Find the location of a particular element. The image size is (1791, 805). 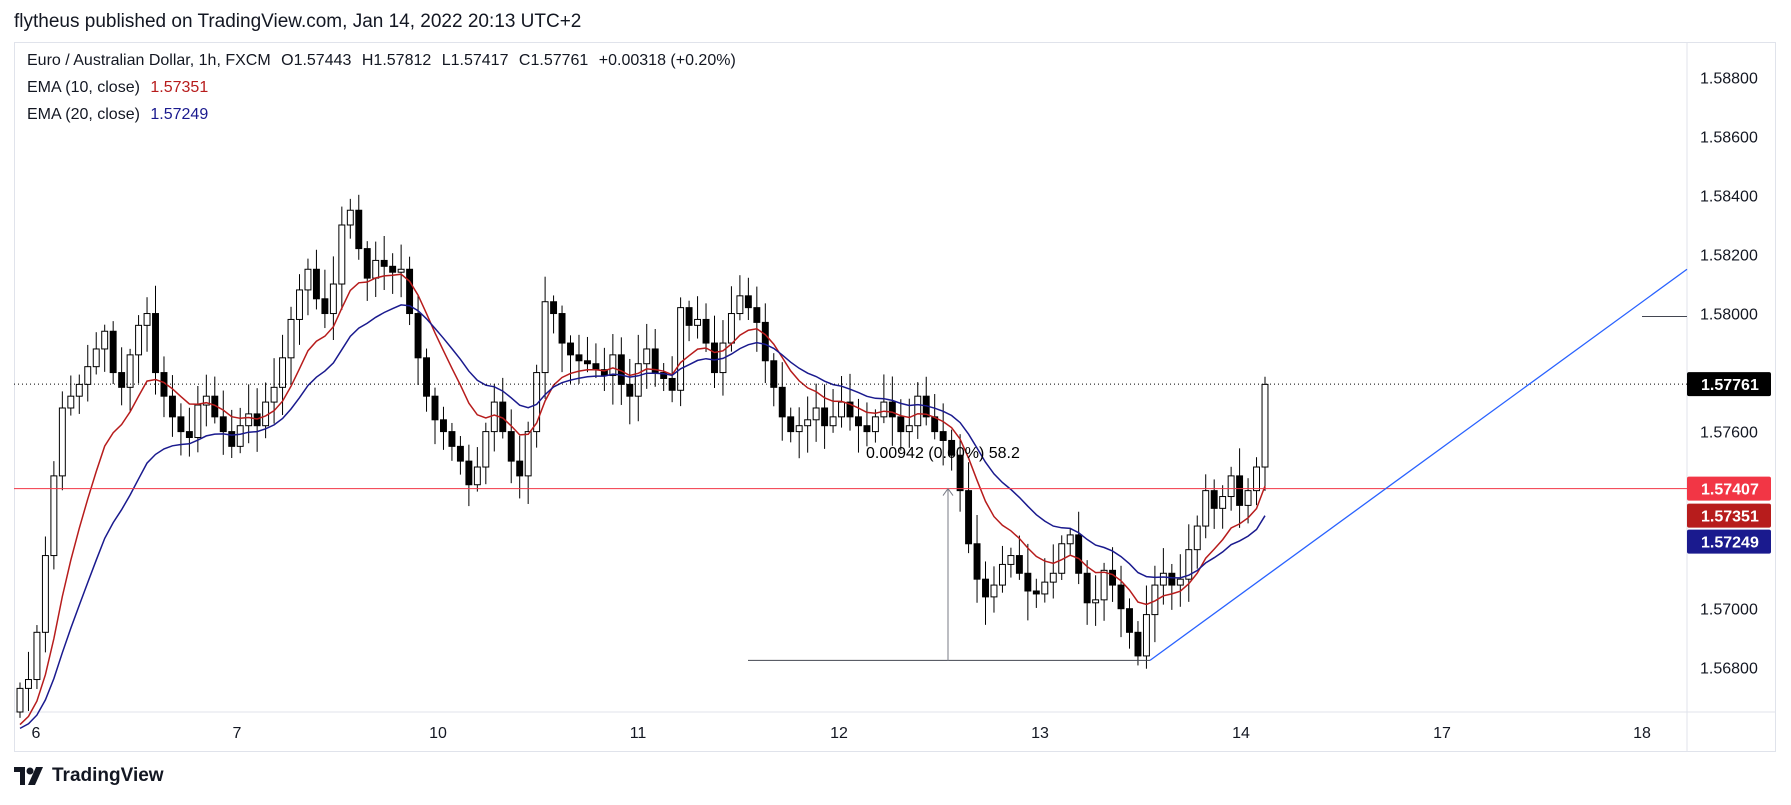

ema20-legend: EMA (20, close) 1.57249 is located at coordinates (120, 115).